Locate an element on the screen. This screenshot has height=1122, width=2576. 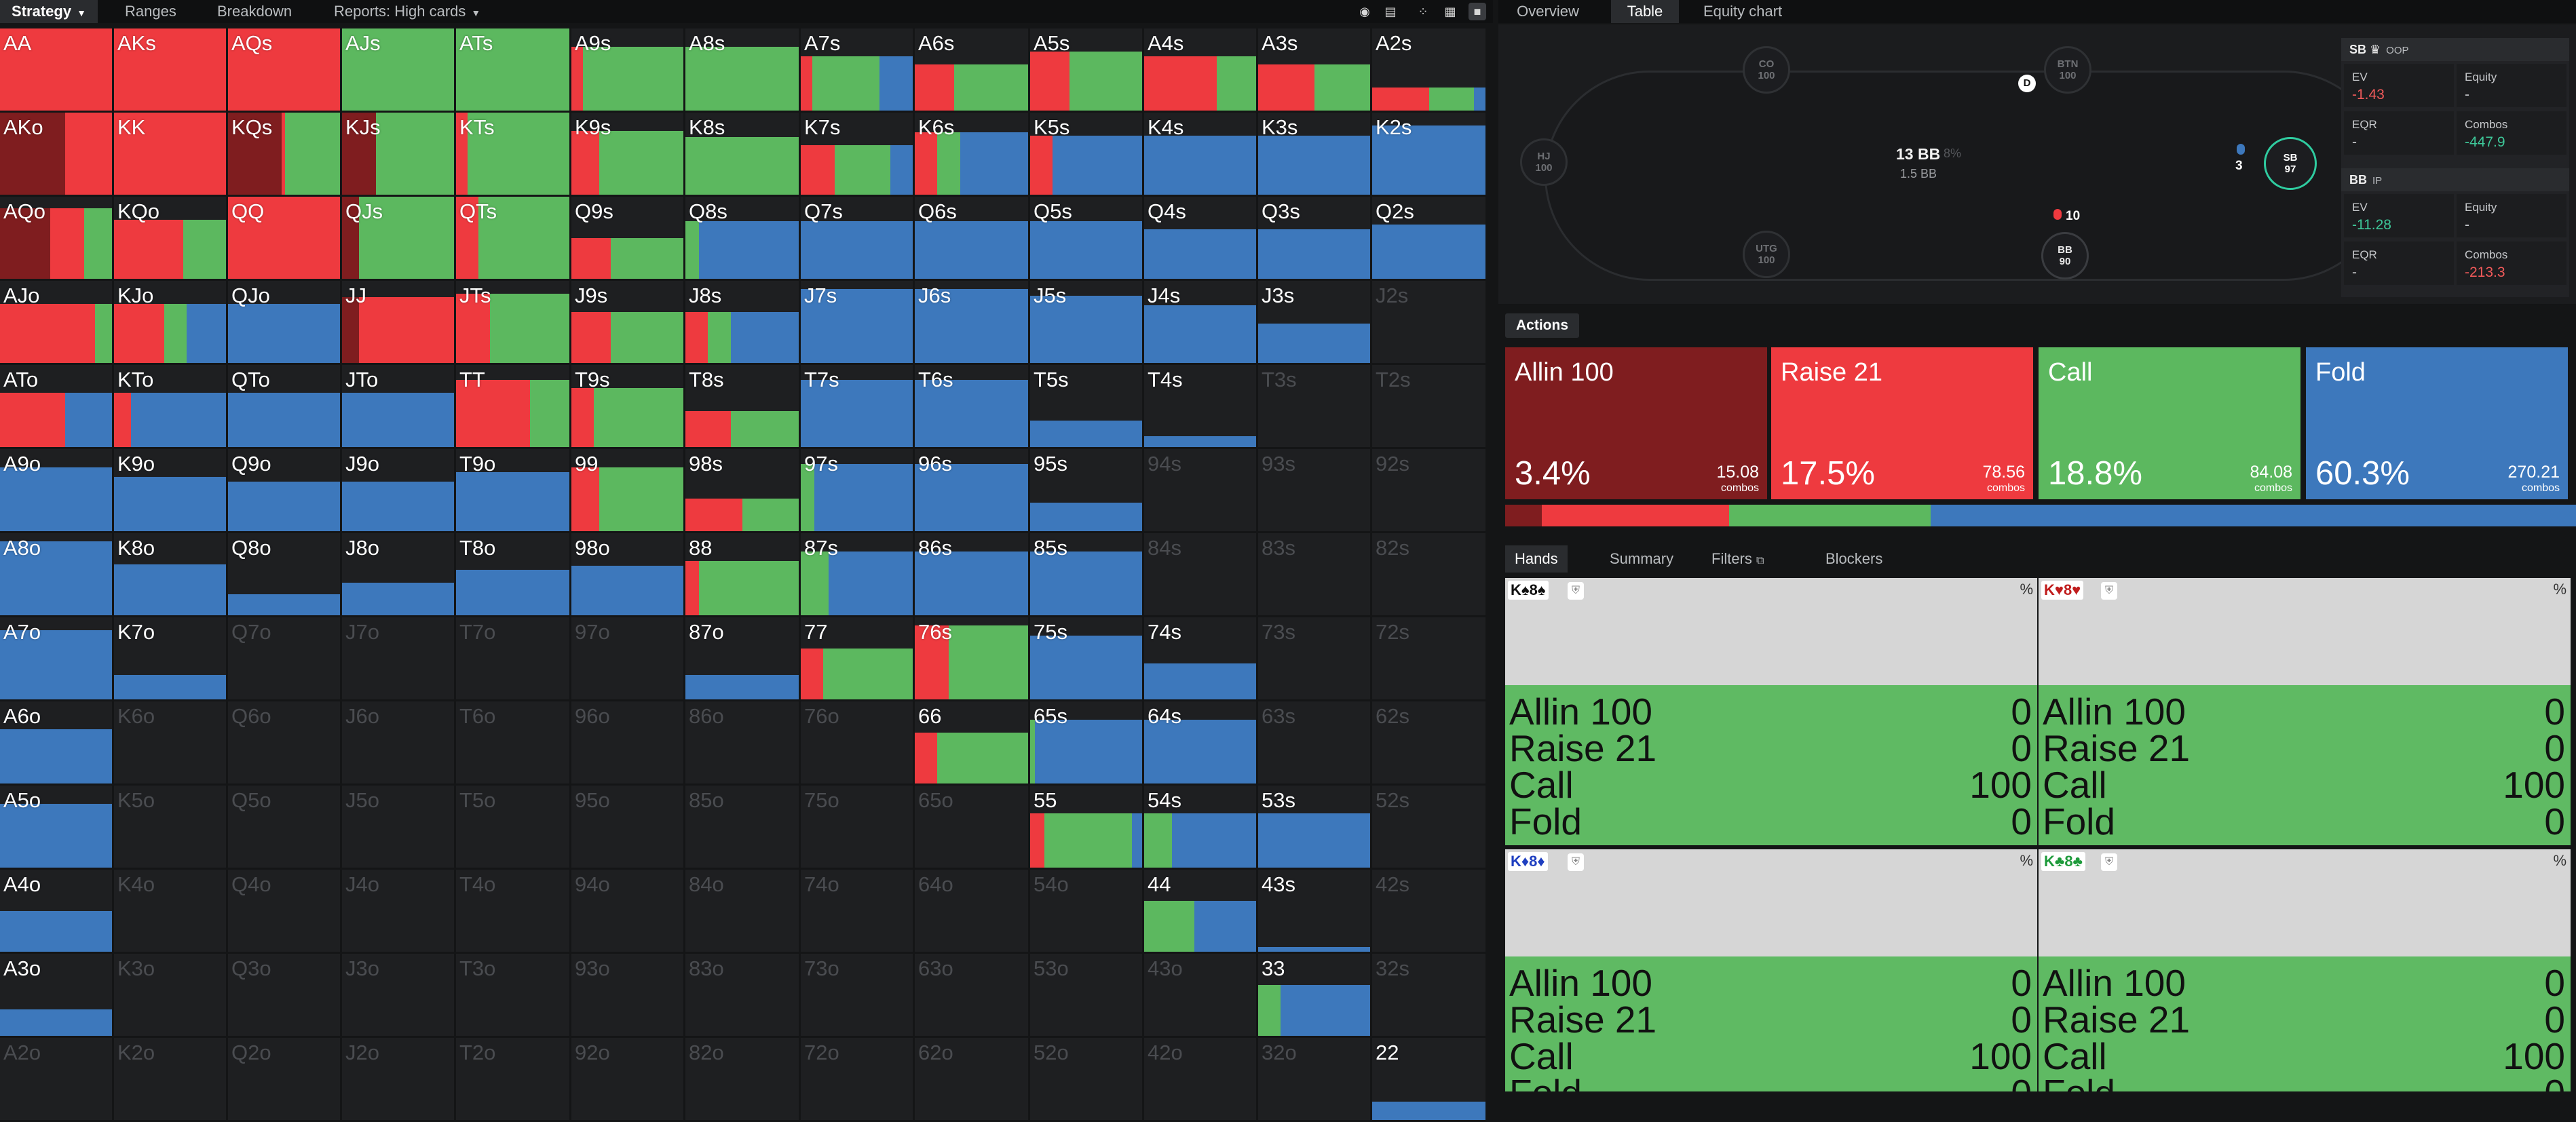
seat-utg: UTG 100 is located at coordinates (1766, 255).